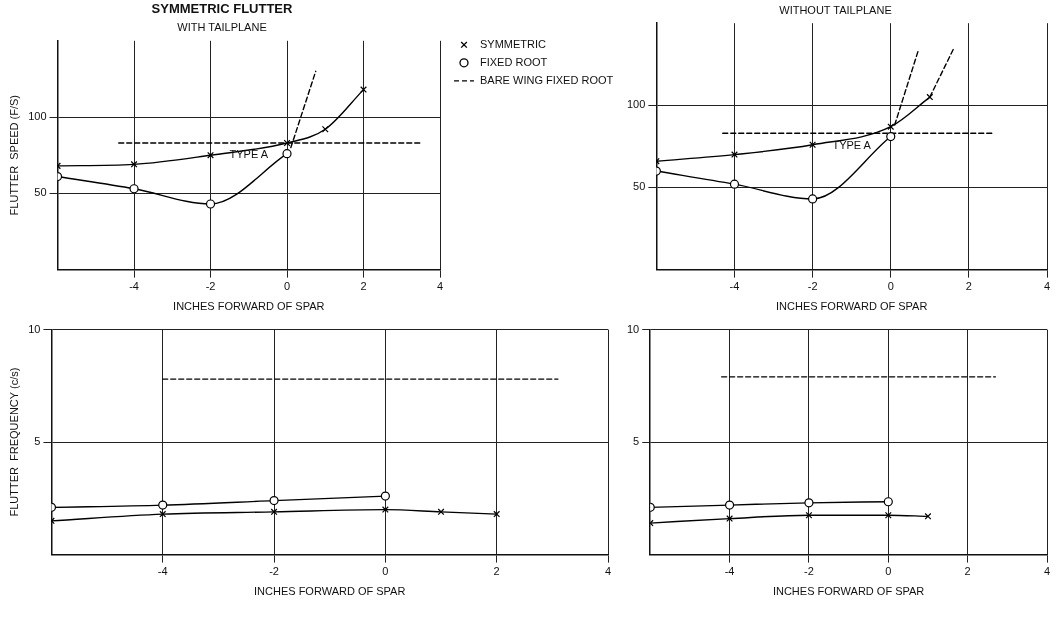 The height and width of the screenshot is (631, 1059). I want to click on legend-label: BARE WING FIXED ROOT, so click(547, 79).